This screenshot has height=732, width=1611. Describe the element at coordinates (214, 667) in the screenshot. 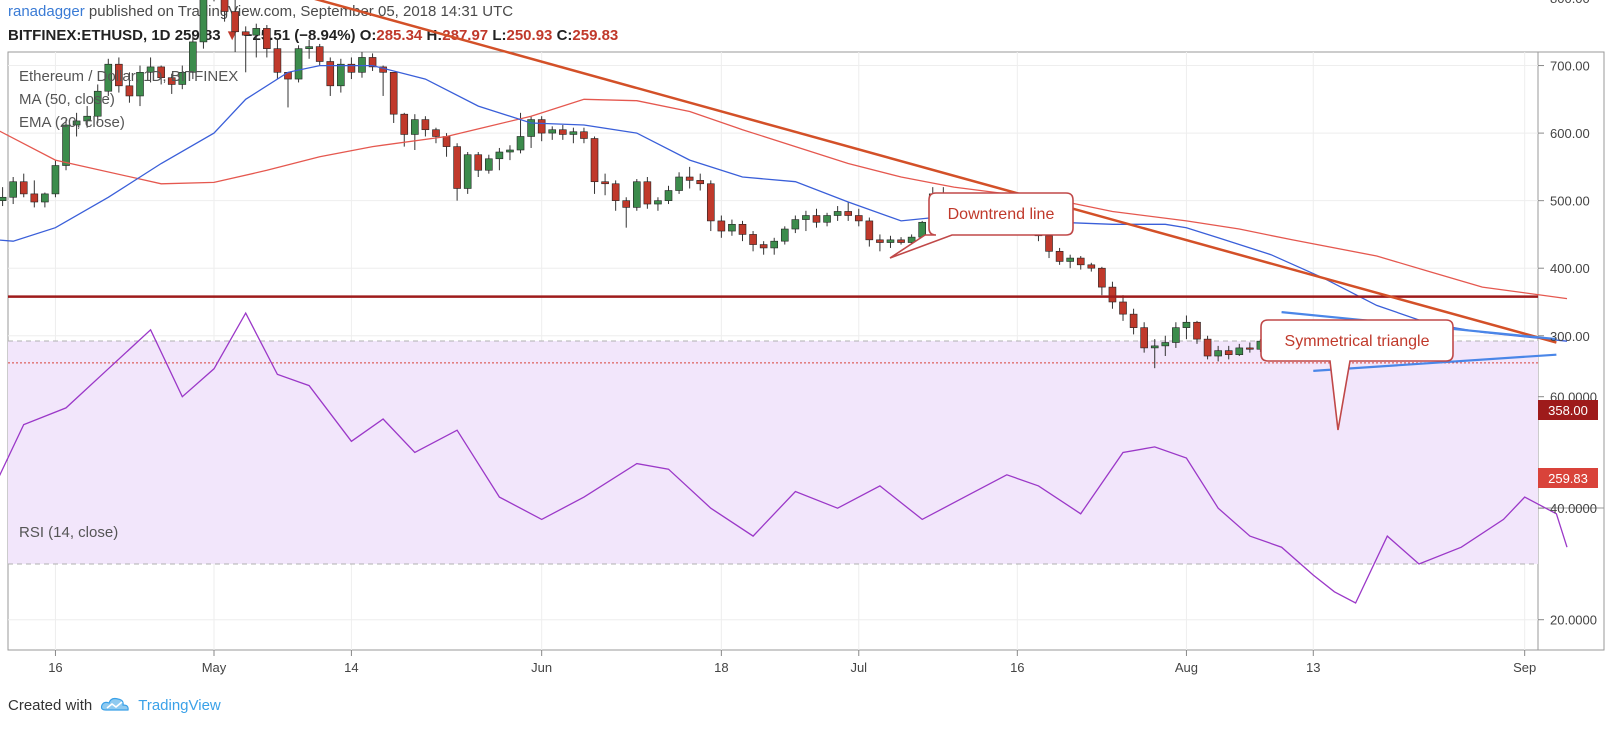

I see `date-tick-label: May` at that location.